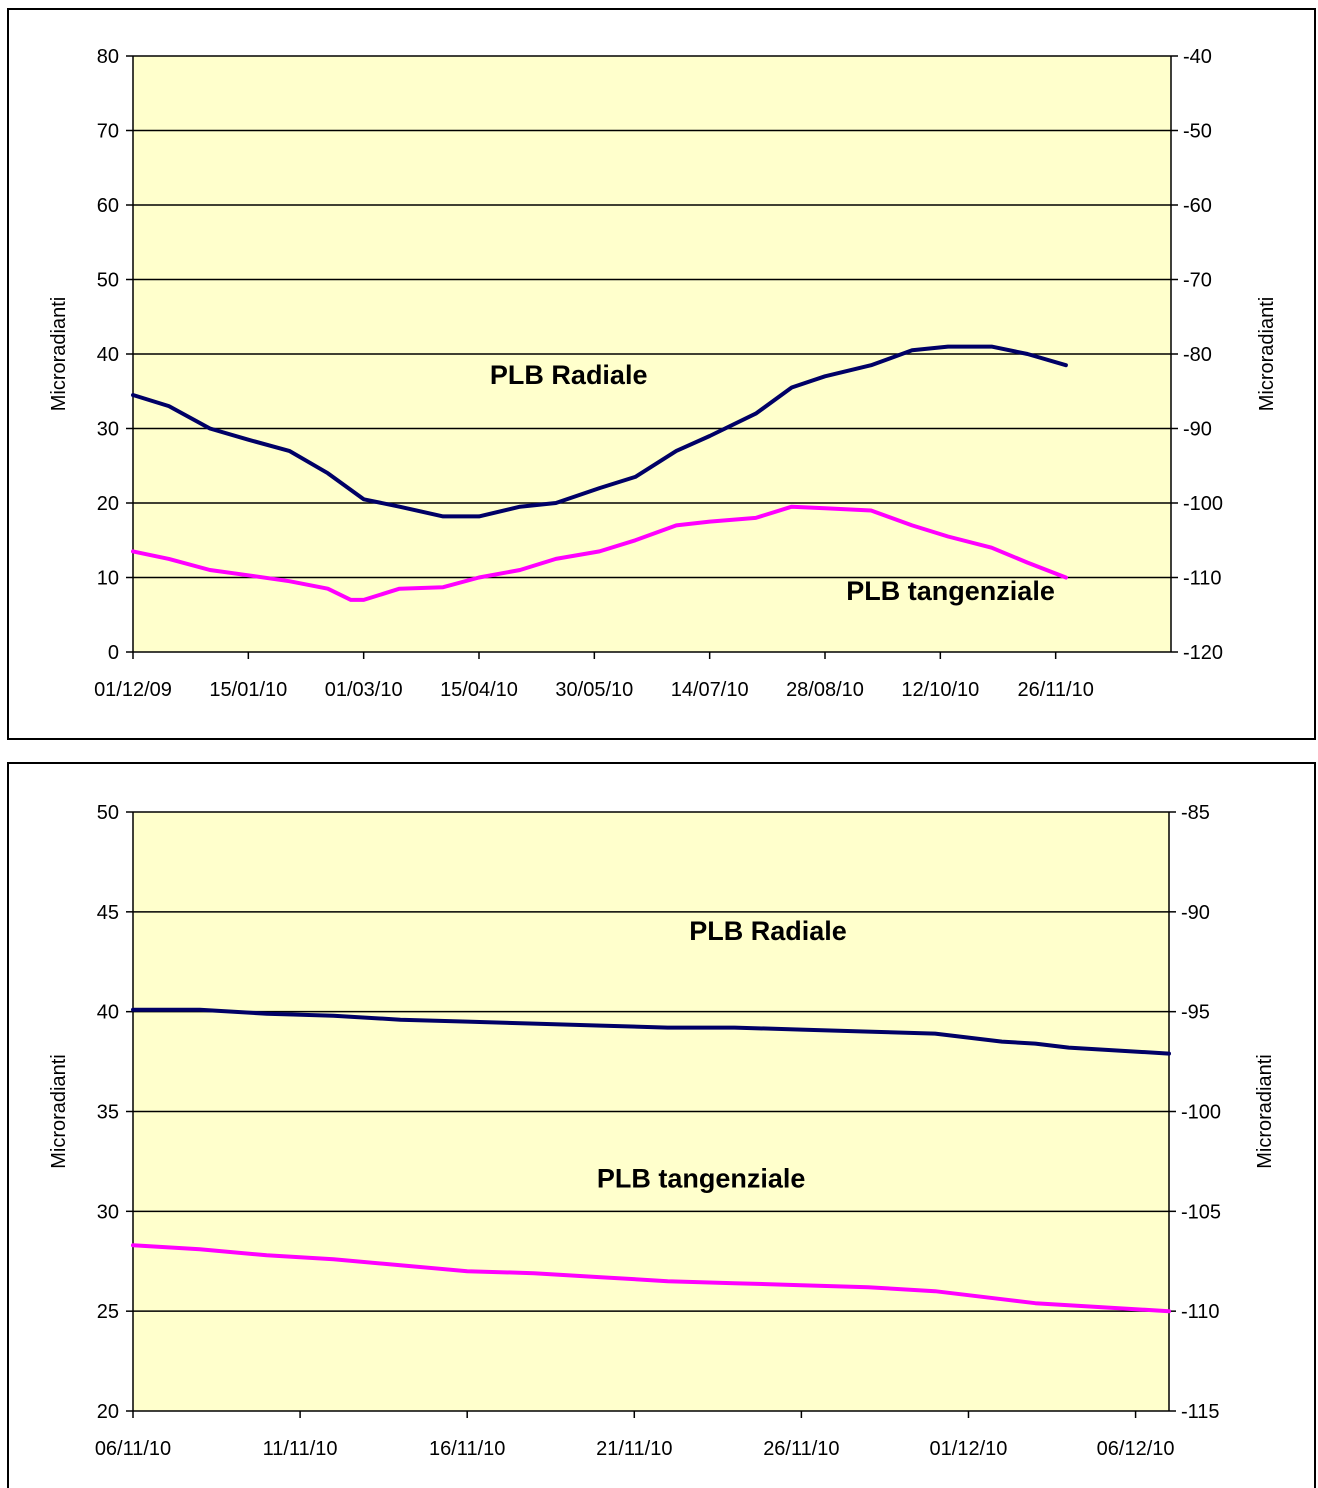  I want to click on y-tick-label-right: -60, so click(1197, 206).